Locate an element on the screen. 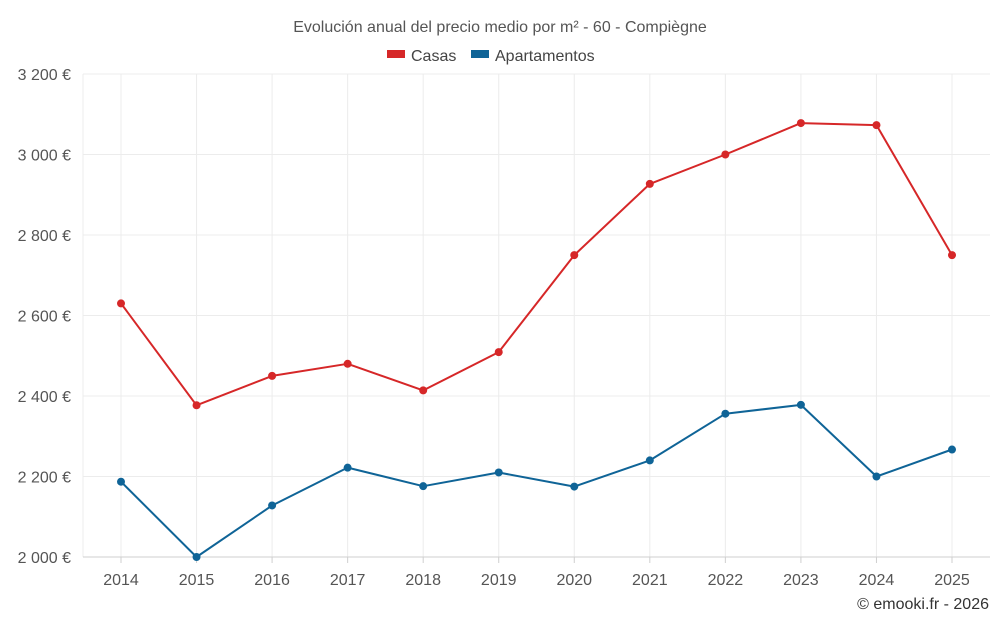 This screenshot has width=1000, height=625. legend: Casas Apartamentos is located at coordinates (491, 56).